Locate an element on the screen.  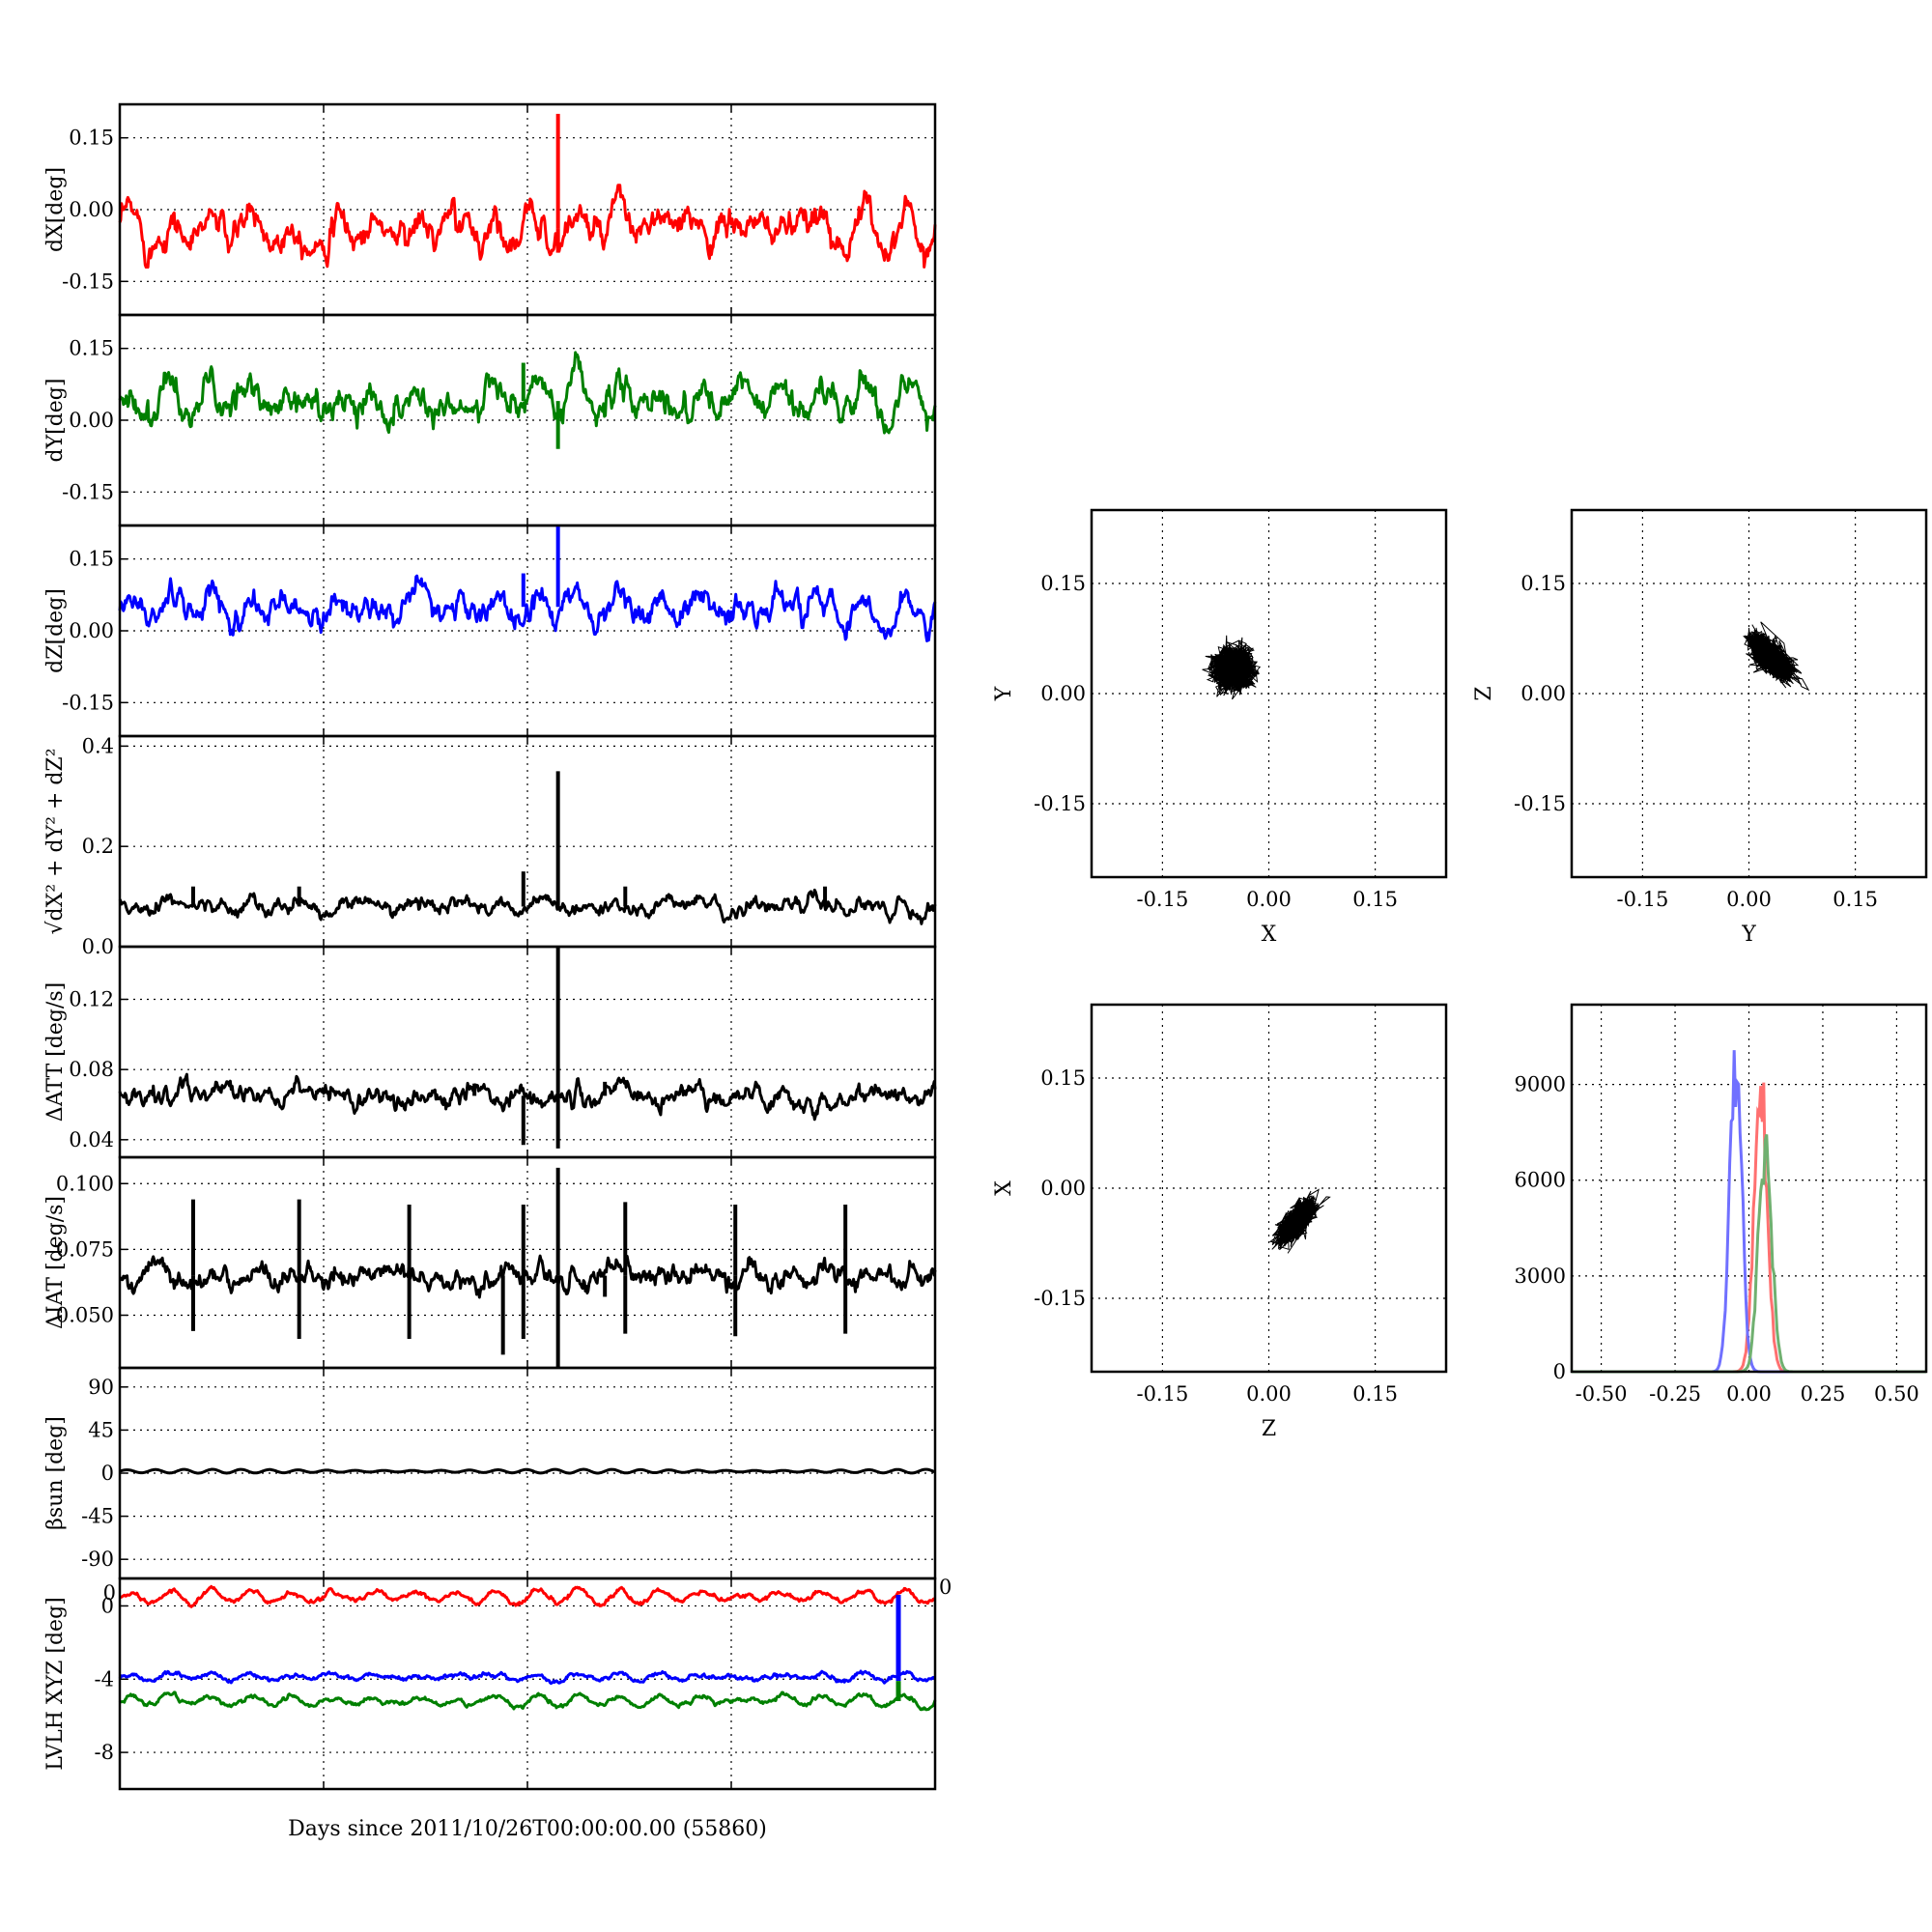
y-axis-label: ΔATT [deg/s] is located at coordinates (55, 1052).